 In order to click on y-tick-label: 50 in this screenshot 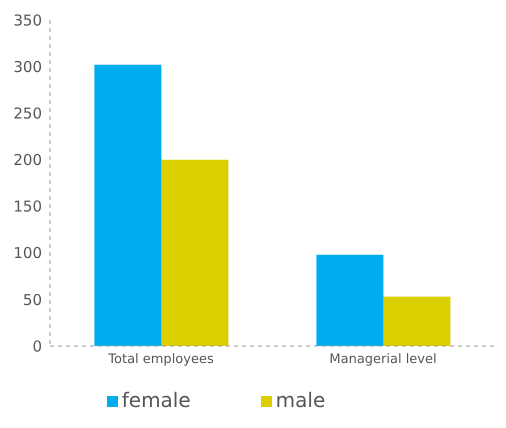, I will do `click(32, 299)`.